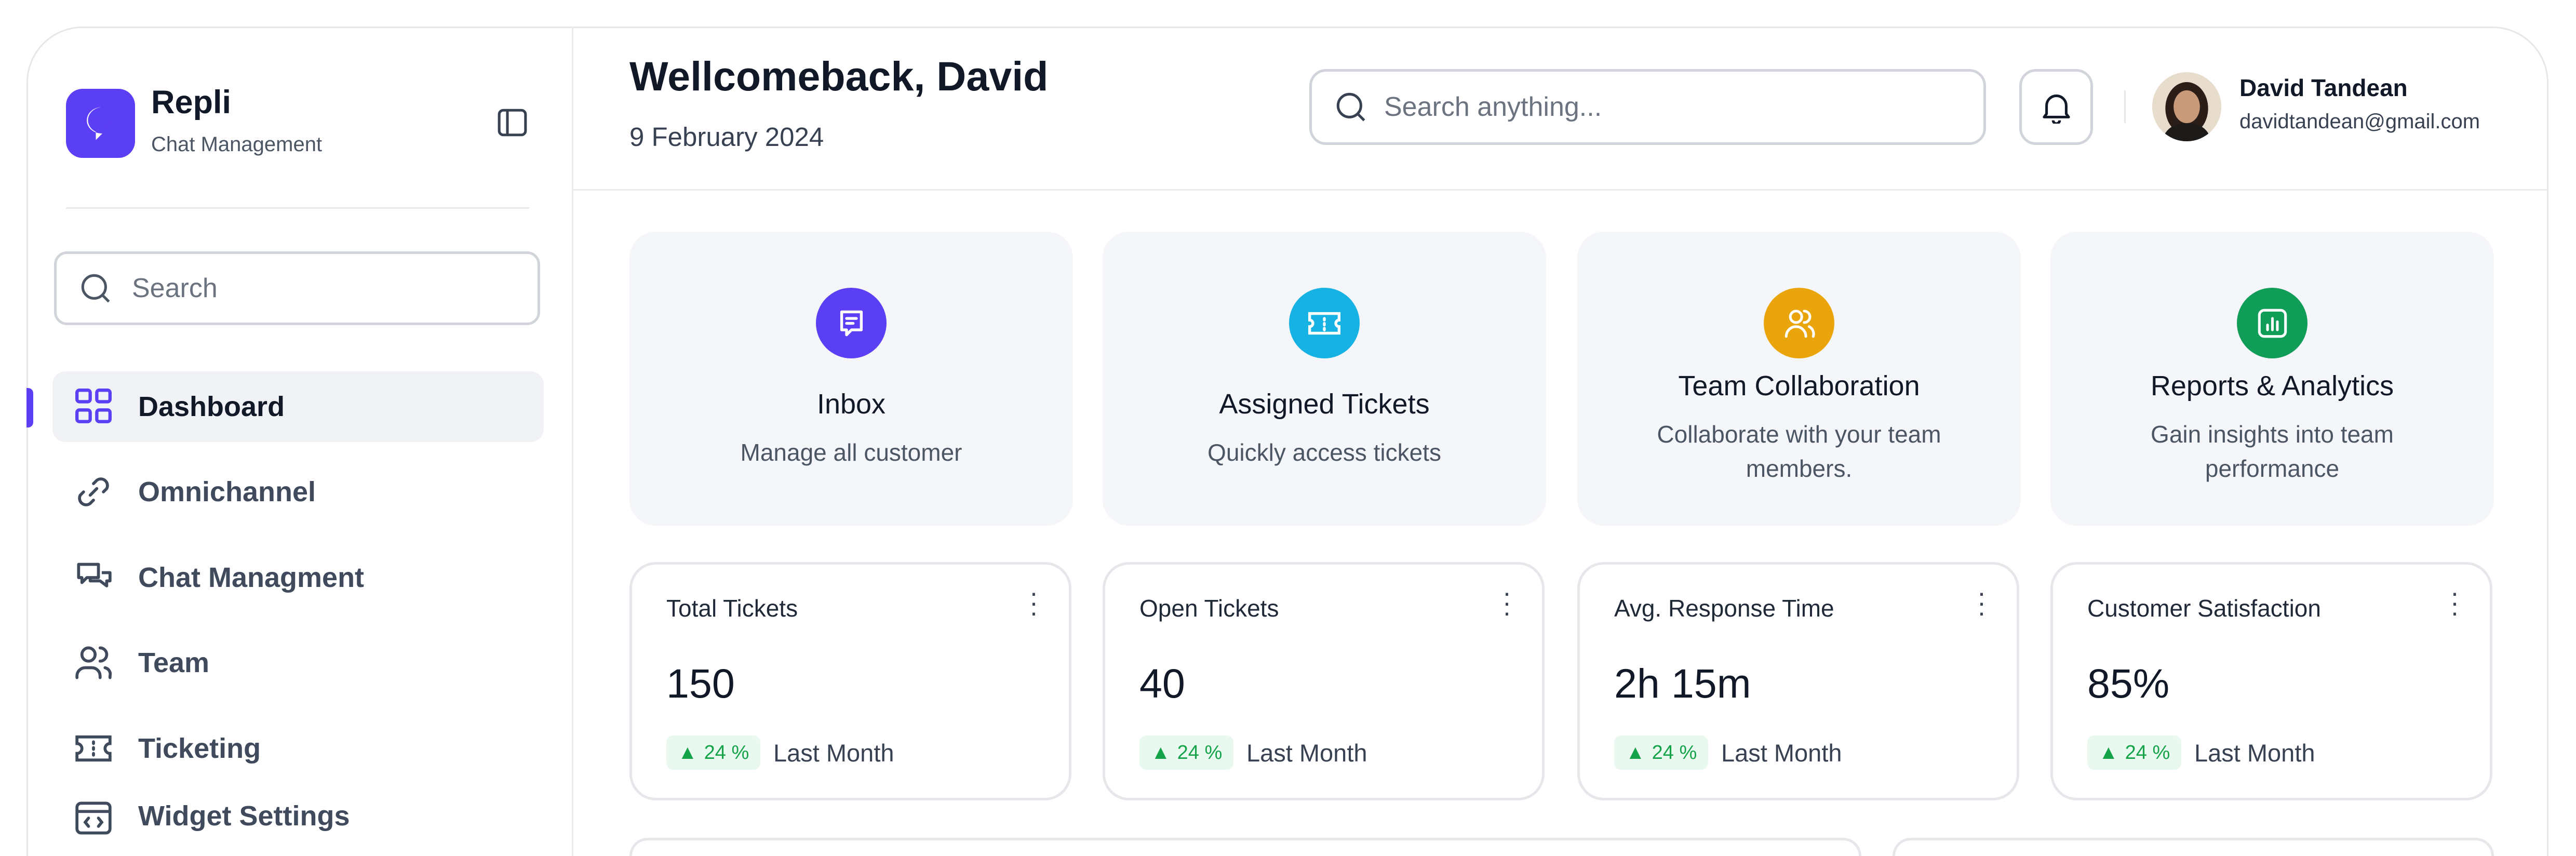  I want to click on quick-card-subtitle: Collaborate with your team members., so click(1799, 451).